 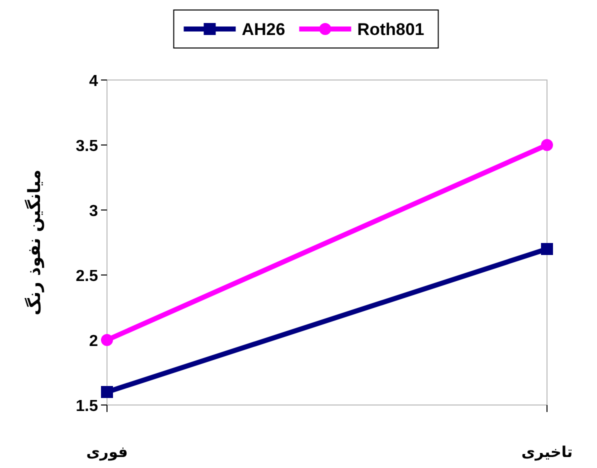 What do you see at coordinates (87, 146) in the screenshot?
I see `y-tick-label: 3.5` at bounding box center [87, 146].